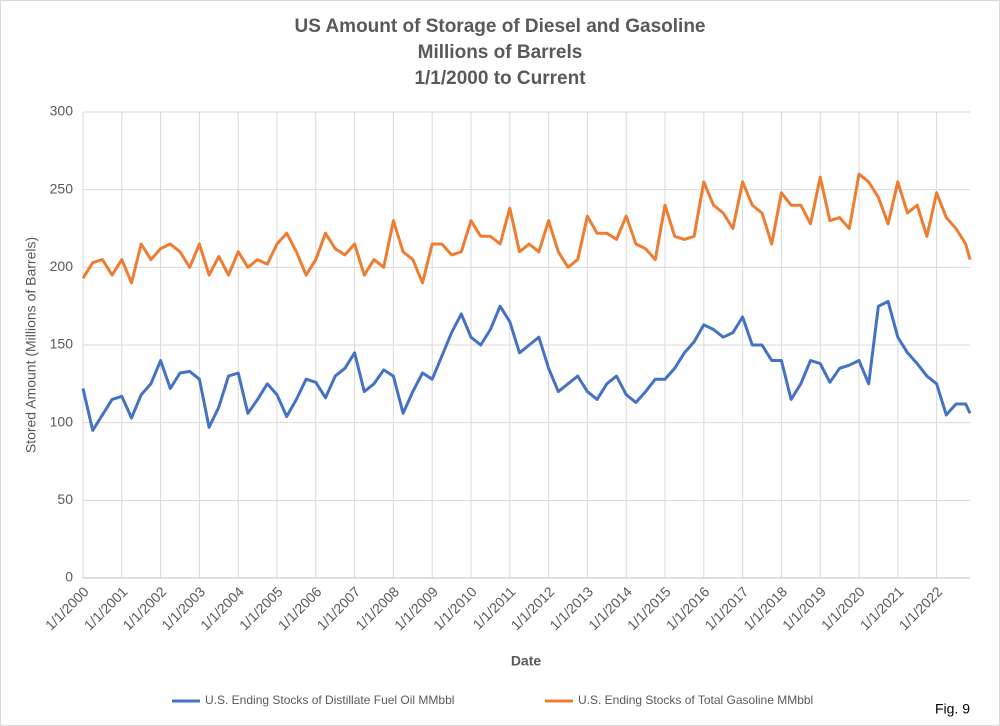 This screenshot has width=1000, height=726. I want to click on y-tick-label: 250, so click(62, 188).